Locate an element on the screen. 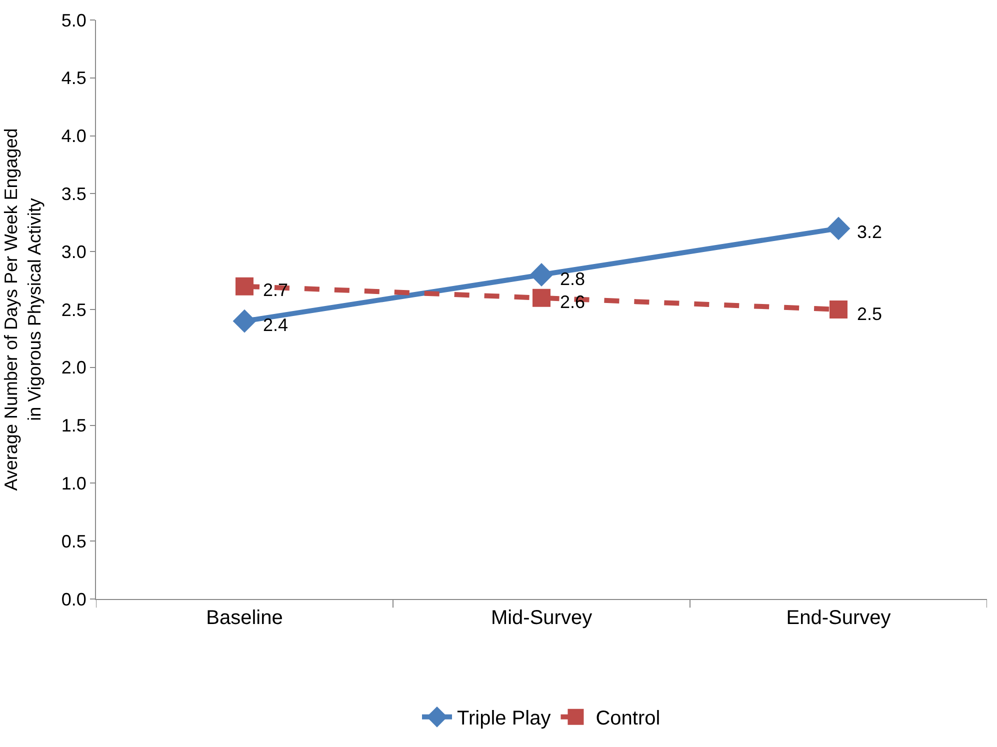 The height and width of the screenshot is (747, 997). x-tick-label: Baseline is located at coordinates (244, 618).